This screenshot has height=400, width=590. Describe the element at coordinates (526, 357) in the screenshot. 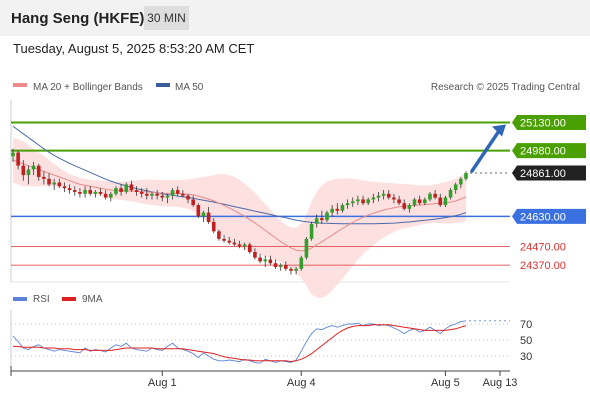

I see `rsi-tick-label-30: 30` at that location.